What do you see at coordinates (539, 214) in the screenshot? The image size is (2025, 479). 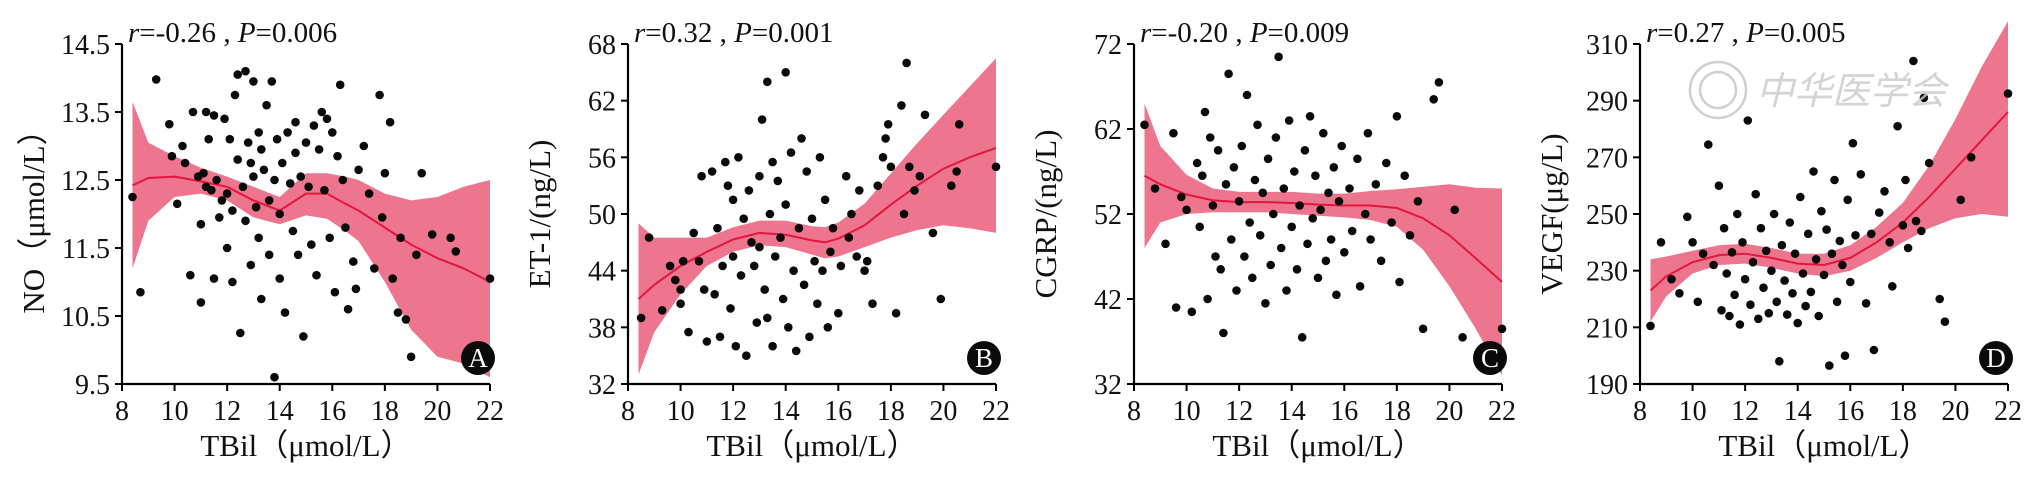 I see `y-axis-label: ET-1/(ng/L)` at bounding box center [539, 214].